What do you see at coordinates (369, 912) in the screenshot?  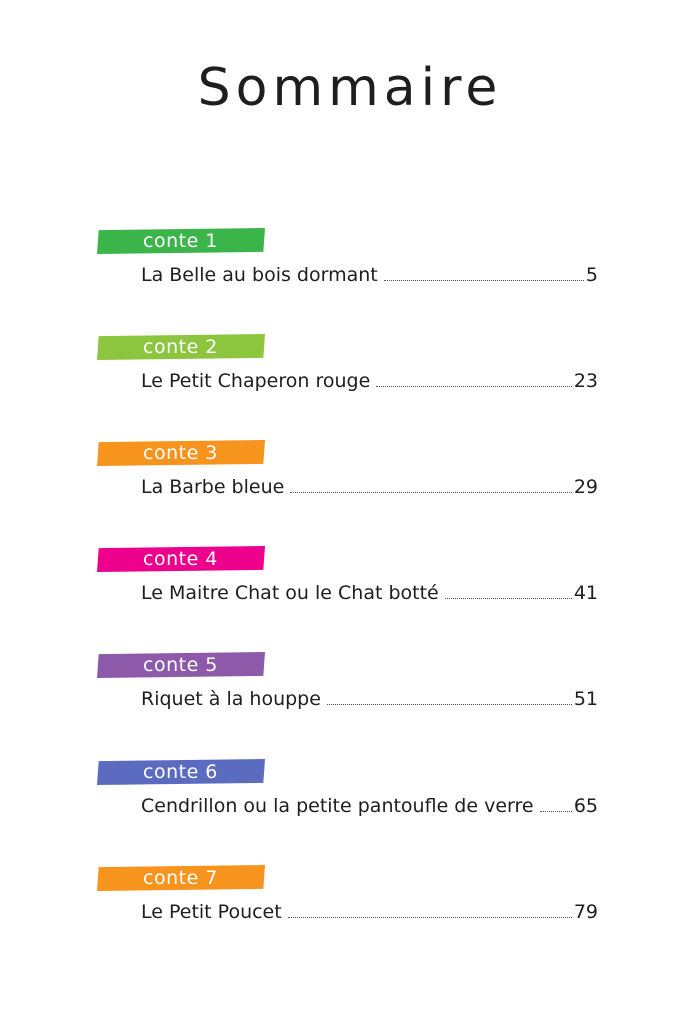 I see `toc-line: Le Petit Poucet 79` at bounding box center [369, 912].